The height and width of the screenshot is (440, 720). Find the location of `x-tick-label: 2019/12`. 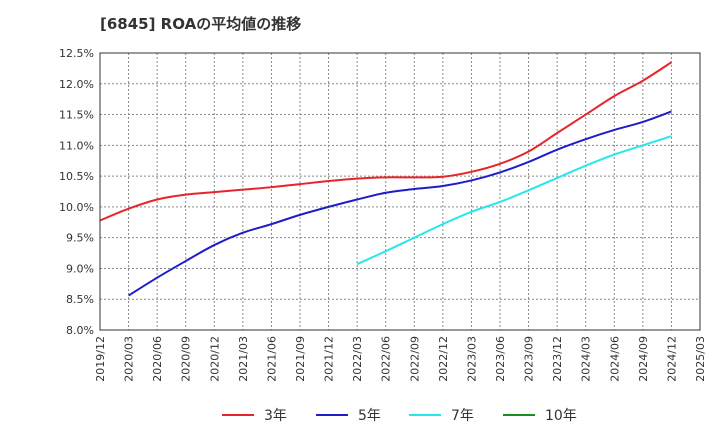

x-tick-label: 2019/12 is located at coordinates (100, 359).